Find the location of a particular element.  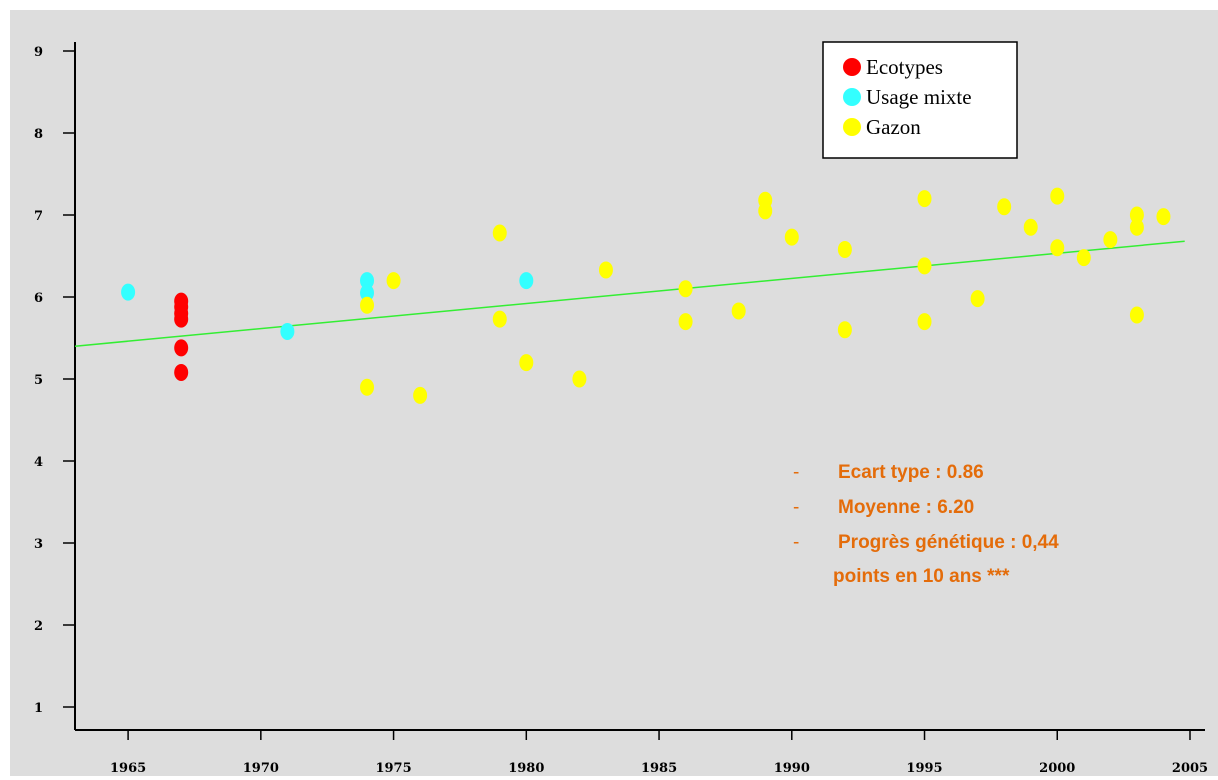

legend-marker-gazon is located at coordinates (852, 127).